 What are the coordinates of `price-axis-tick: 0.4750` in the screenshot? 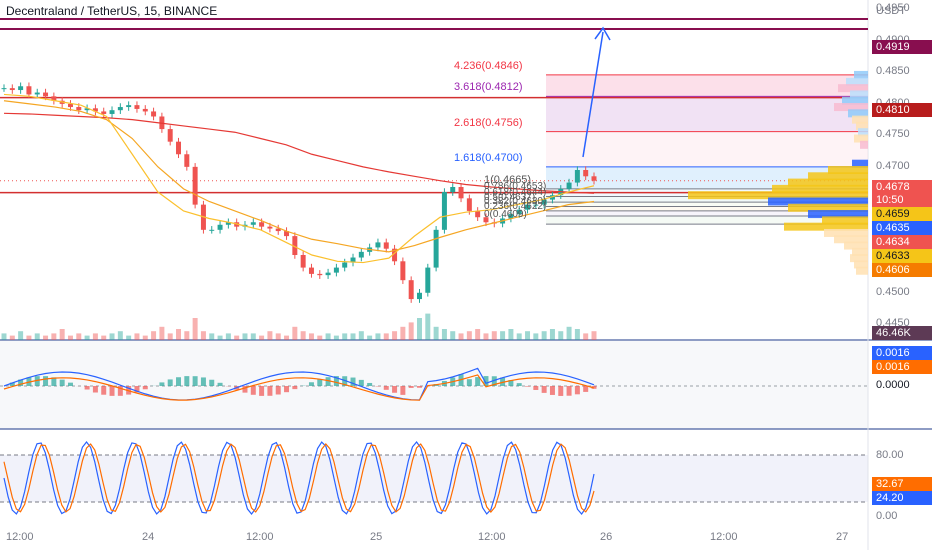 It's located at (893, 134).